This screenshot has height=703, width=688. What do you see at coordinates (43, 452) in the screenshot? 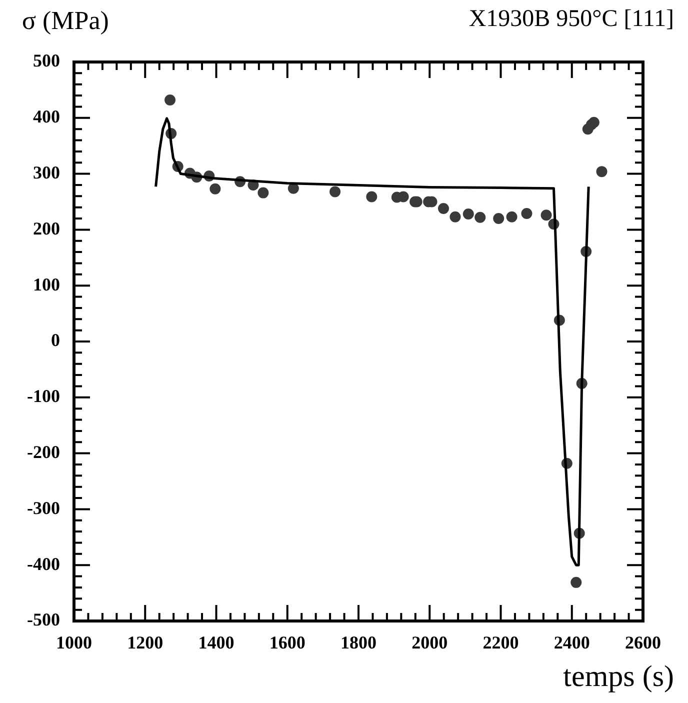
I see `y-tick-label: -200` at bounding box center [43, 452].